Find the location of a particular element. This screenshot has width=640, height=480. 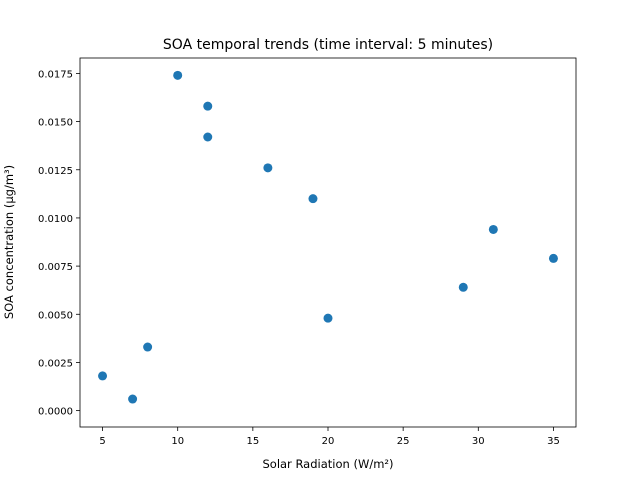

y-tick-label: 0.0025 is located at coordinates (55, 363).